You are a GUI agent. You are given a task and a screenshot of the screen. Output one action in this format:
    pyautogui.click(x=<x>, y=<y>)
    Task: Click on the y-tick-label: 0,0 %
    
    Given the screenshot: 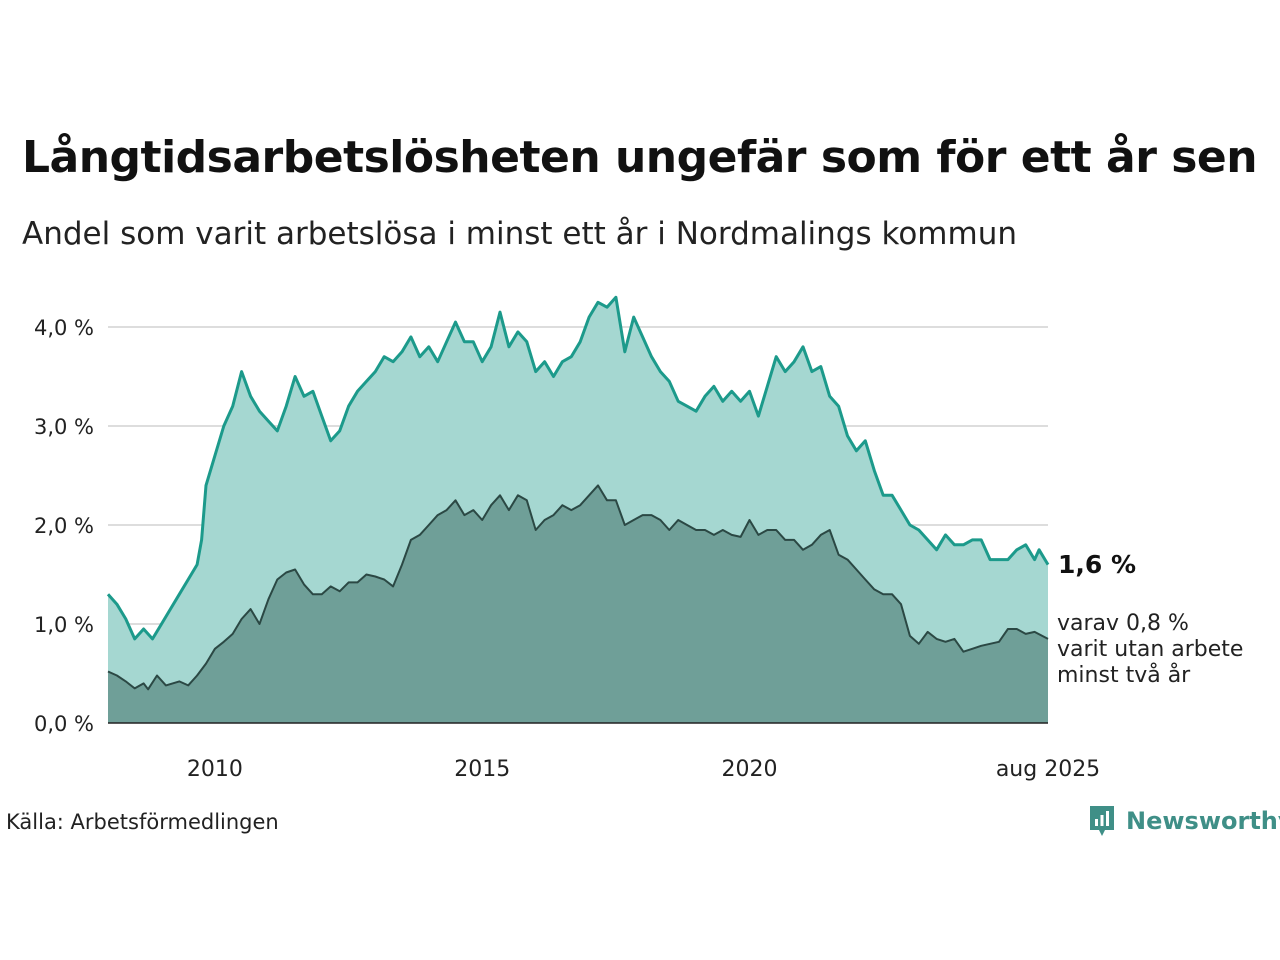 What is the action you would take?
    pyautogui.click(x=64, y=724)
    